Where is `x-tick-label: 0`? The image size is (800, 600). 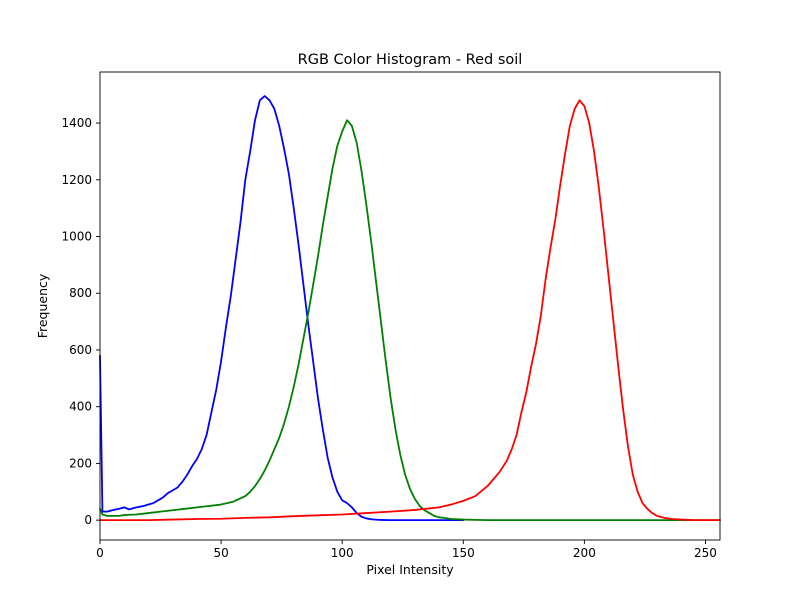 x-tick-label: 0 is located at coordinates (100, 553).